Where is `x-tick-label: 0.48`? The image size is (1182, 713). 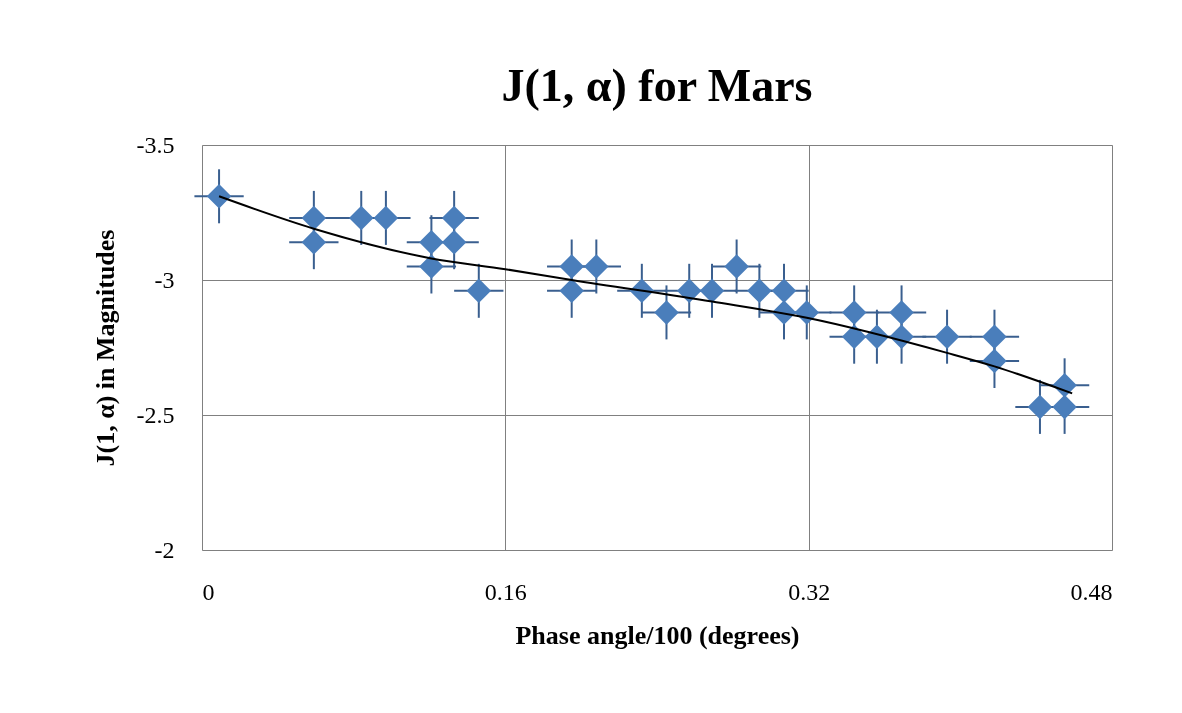
x-tick-label: 0.48 is located at coordinates (1091, 591).